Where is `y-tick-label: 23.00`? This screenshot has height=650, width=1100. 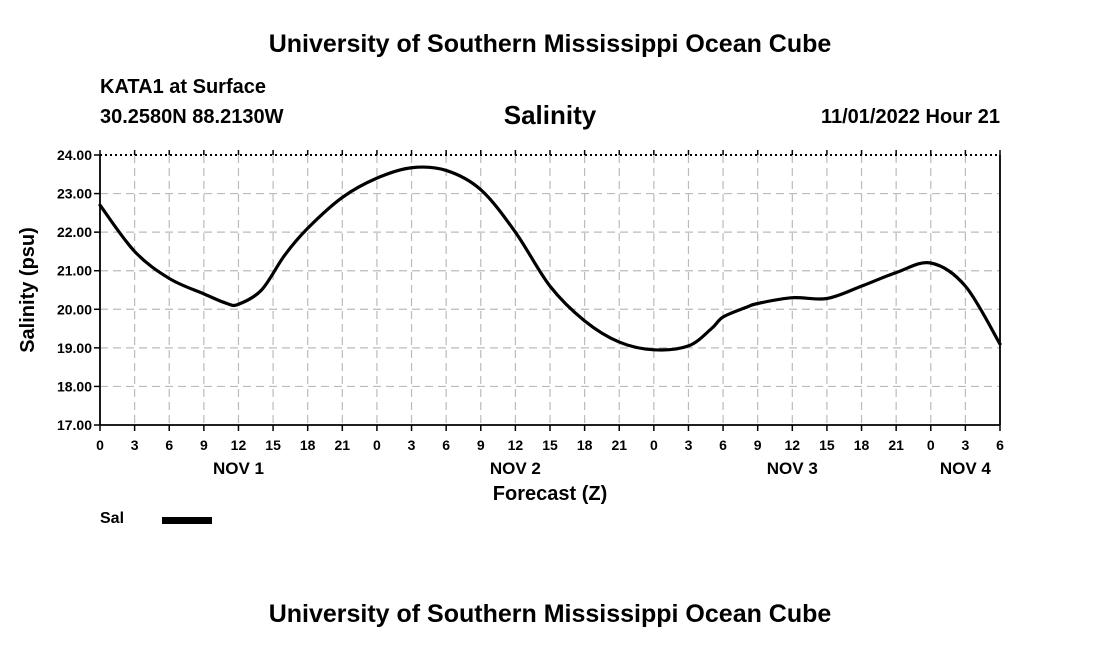 y-tick-label: 23.00 is located at coordinates (74, 194).